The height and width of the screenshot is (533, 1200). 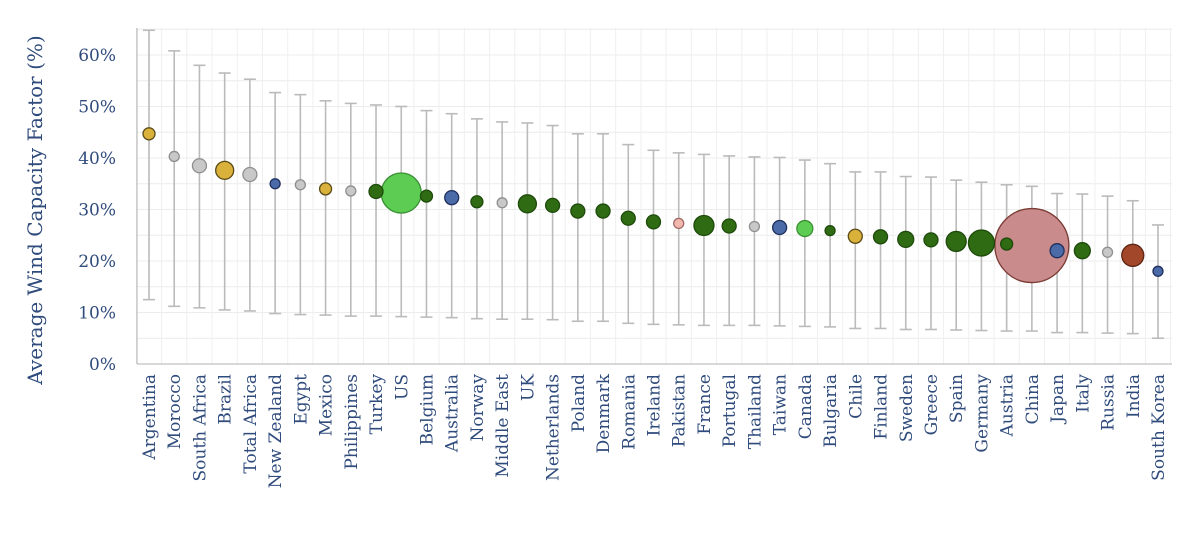 What do you see at coordinates (276, 431) in the screenshot?
I see `x-category-label: New Zealand` at bounding box center [276, 431].